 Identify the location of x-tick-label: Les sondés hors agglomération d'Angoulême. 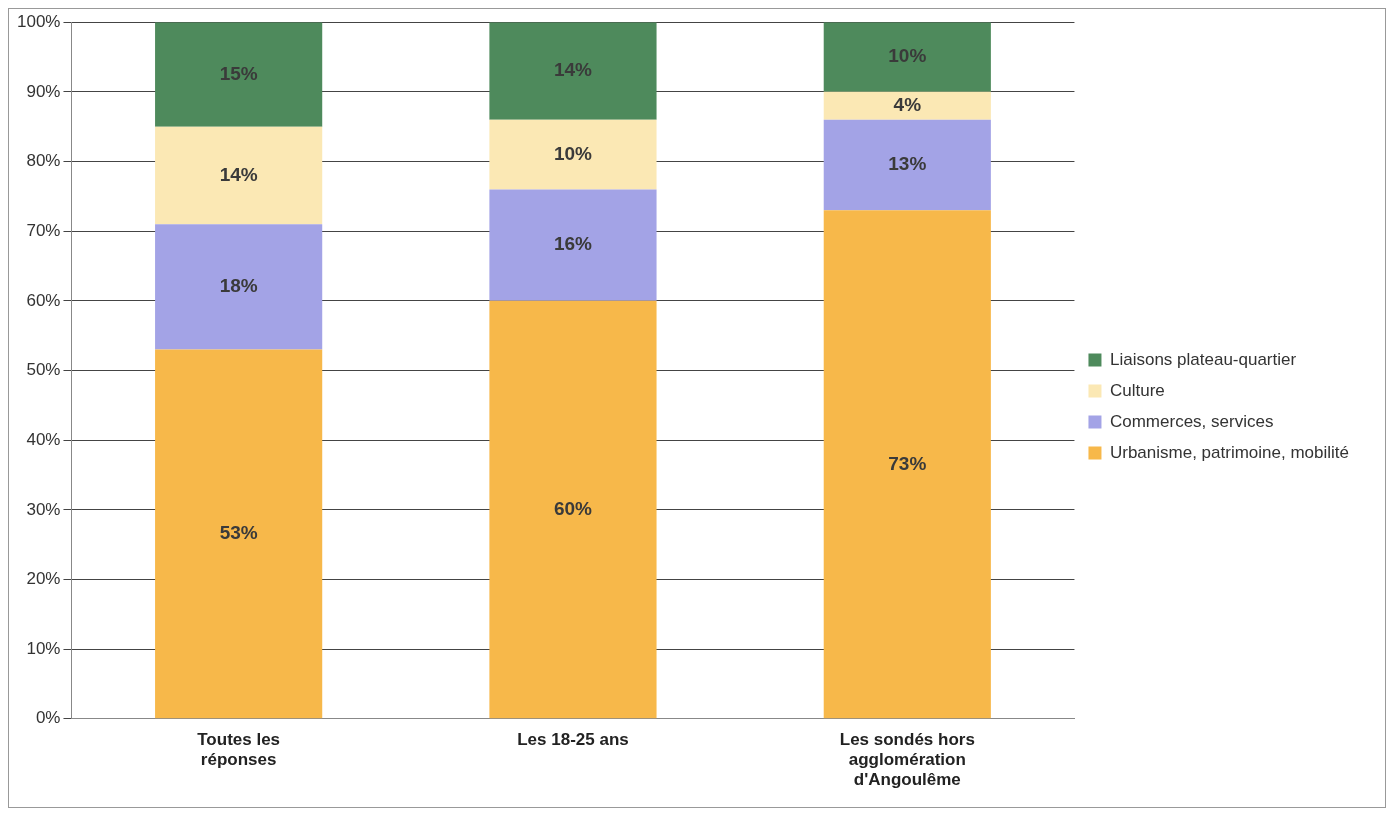
(907, 759).